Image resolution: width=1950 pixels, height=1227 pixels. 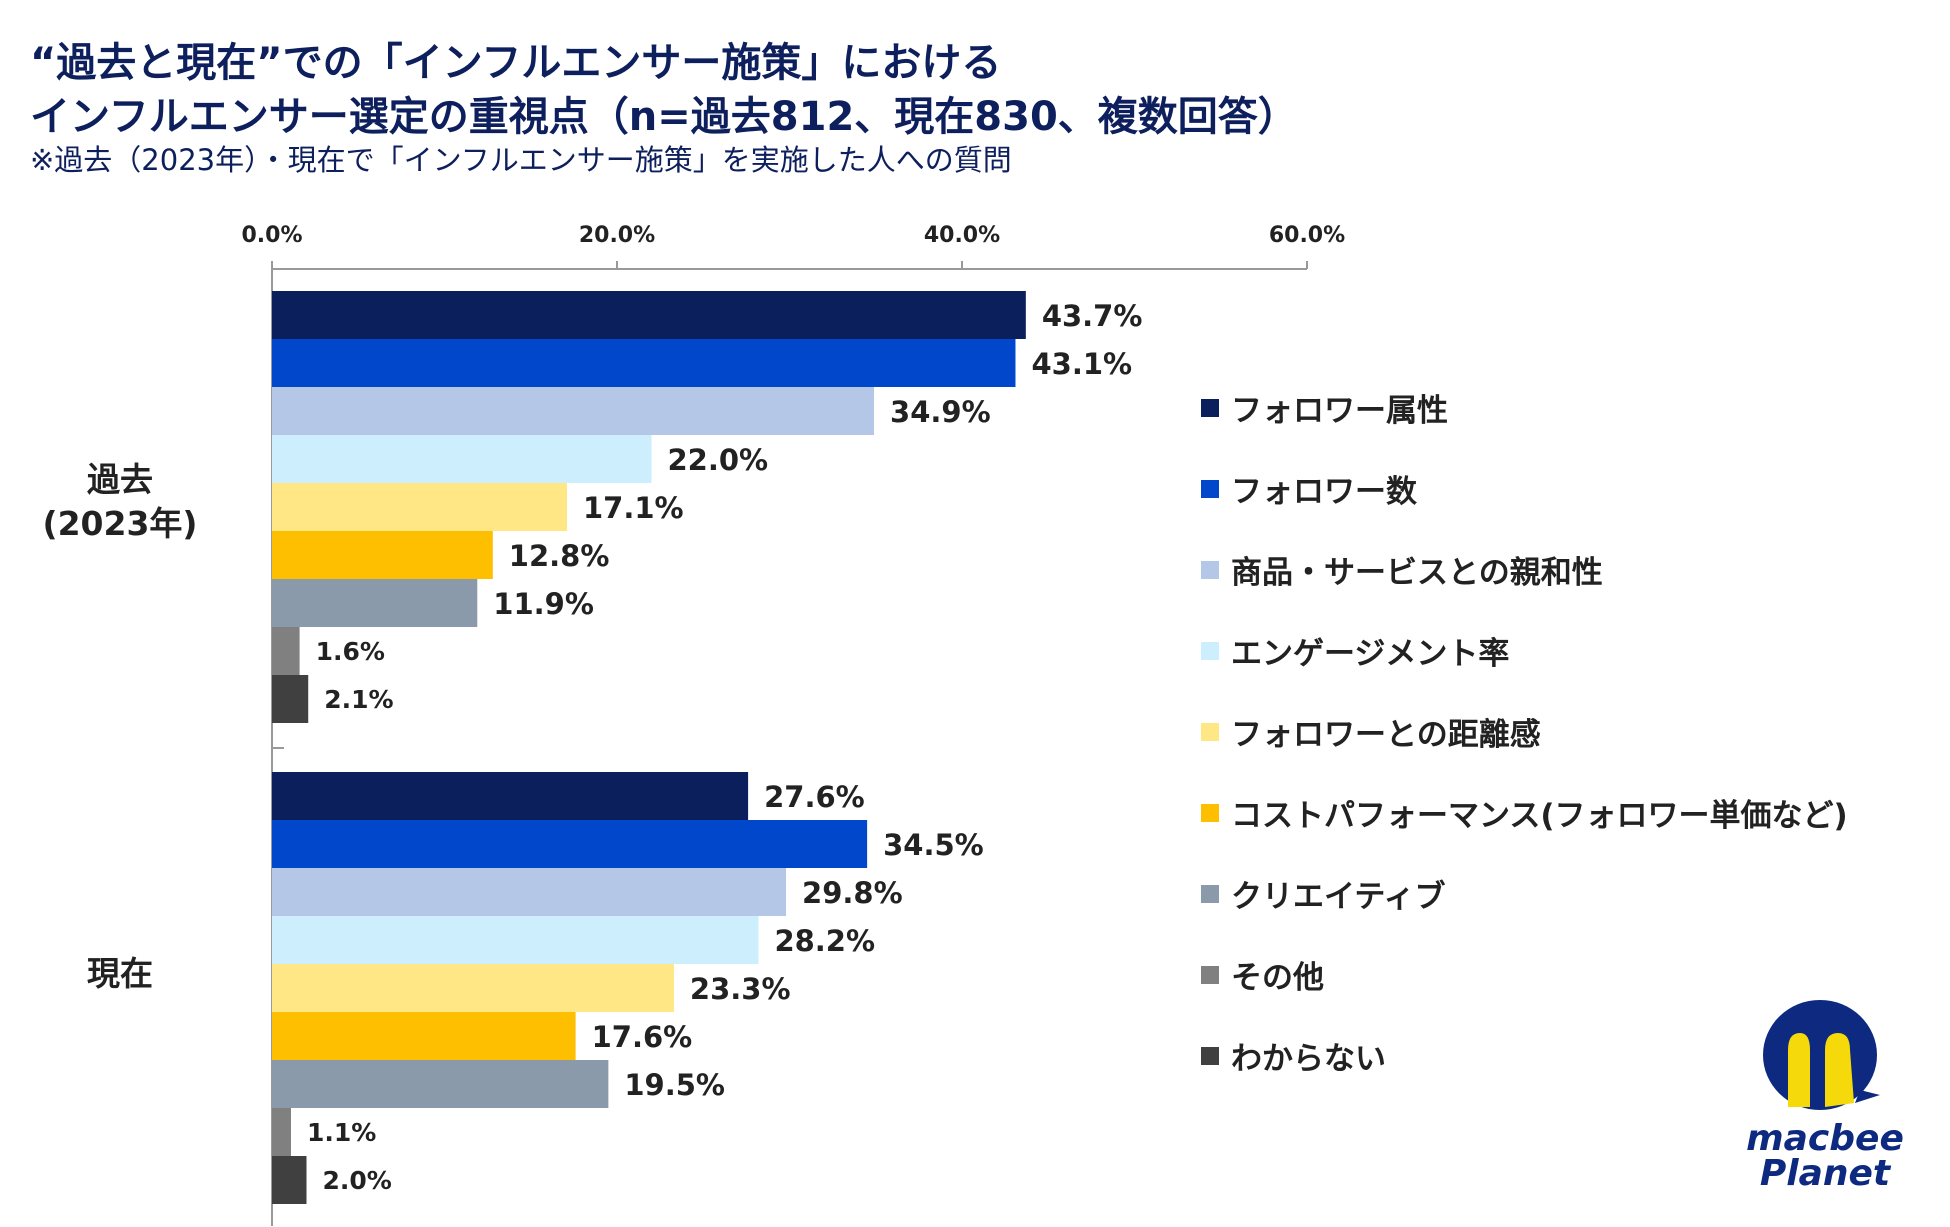 I want to click on data-label: 29.8%, so click(x=852, y=893).